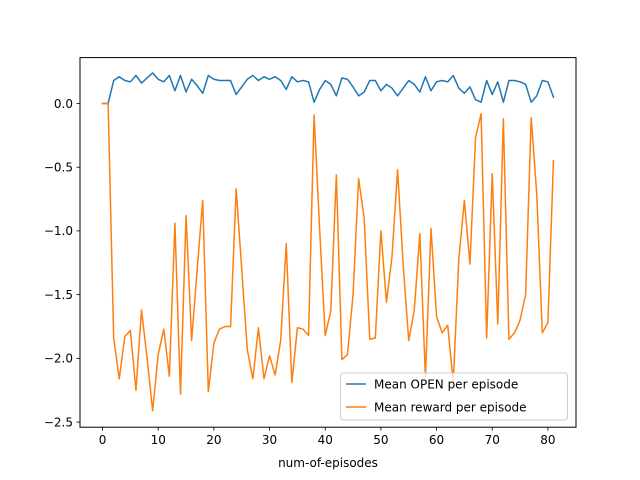 The width and height of the screenshot is (640, 480). Describe the element at coordinates (380, 440) in the screenshot. I see `x-tick-label: 50` at that location.